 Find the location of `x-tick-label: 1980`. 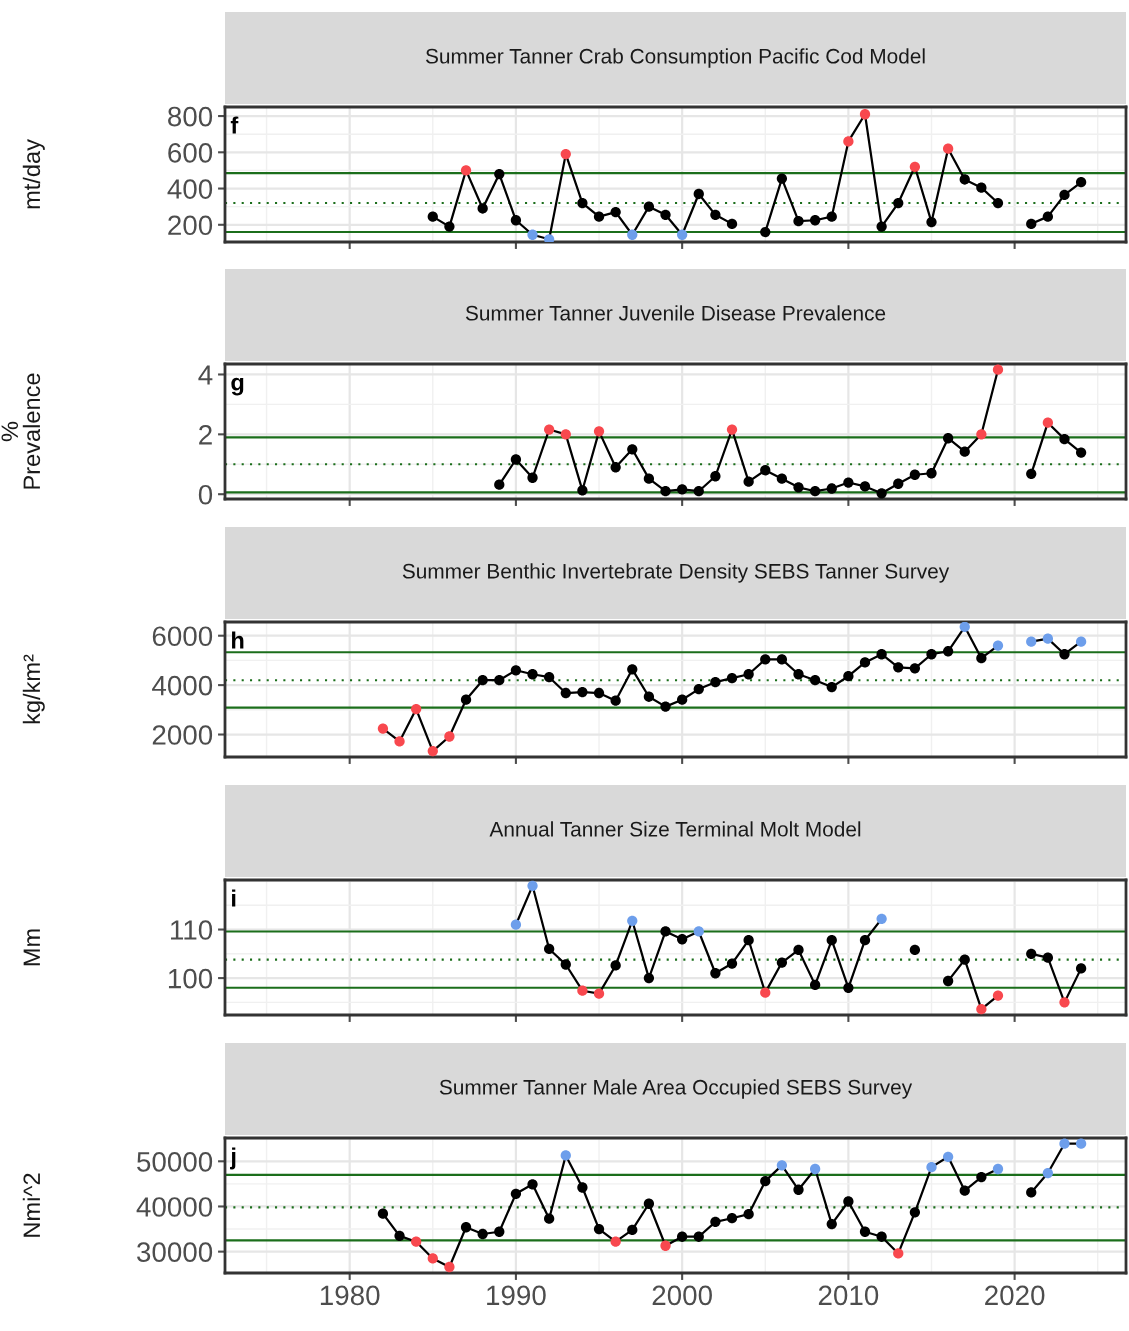

x-tick-label: 1980 is located at coordinates (350, 1295).